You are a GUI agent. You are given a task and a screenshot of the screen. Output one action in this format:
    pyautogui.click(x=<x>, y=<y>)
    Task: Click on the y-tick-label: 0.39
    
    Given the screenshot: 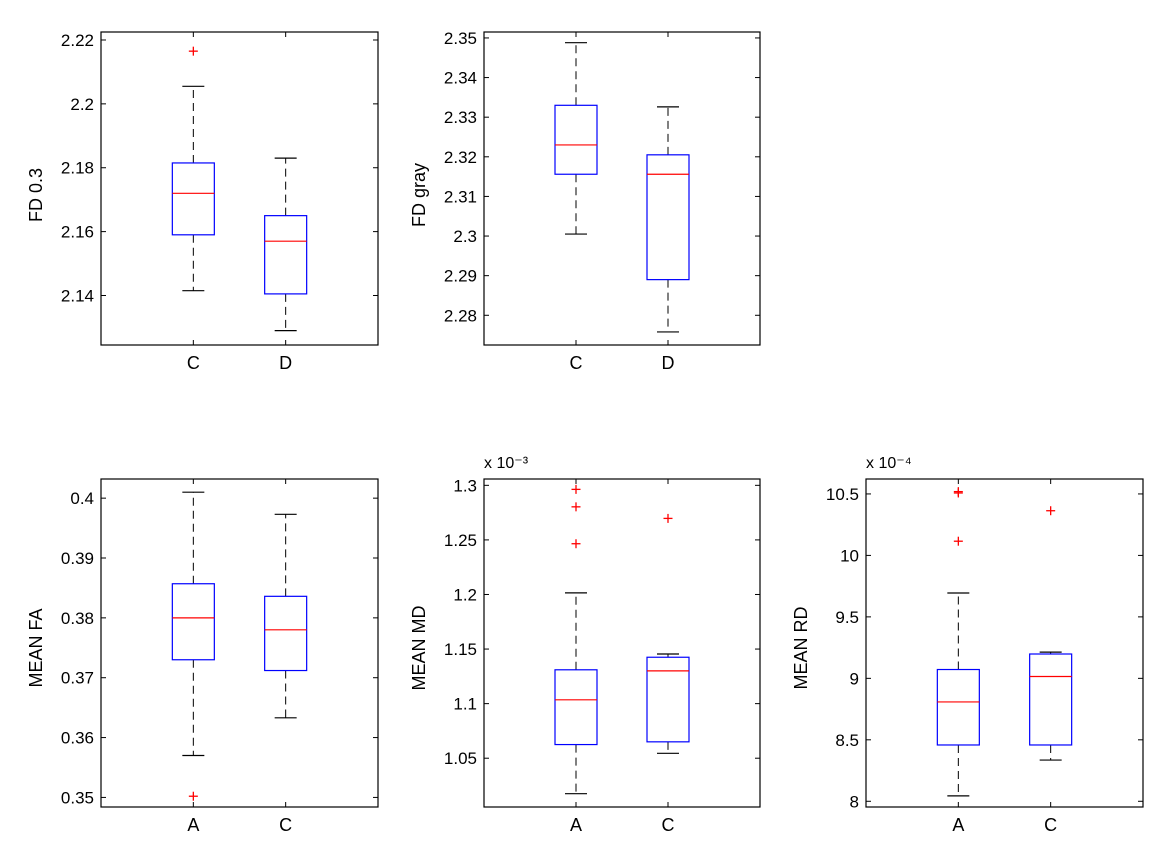 What is the action you would take?
    pyautogui.click(x=77, y=558)
    